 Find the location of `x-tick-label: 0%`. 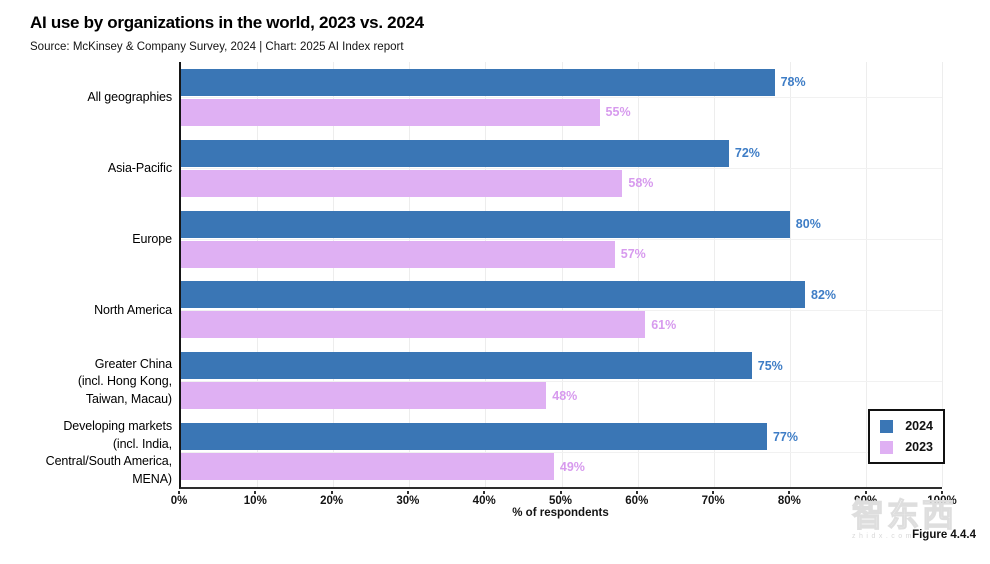

x-tick-label: 0% is located at coordinates (179, 501).